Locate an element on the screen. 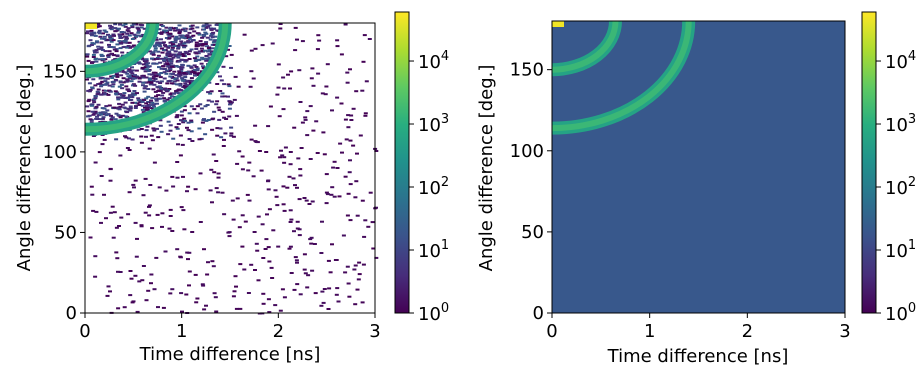 This screenshot has height=368, width=924. x-axis-label-right: Time difference [ns] is located at coordinates (698, 356).